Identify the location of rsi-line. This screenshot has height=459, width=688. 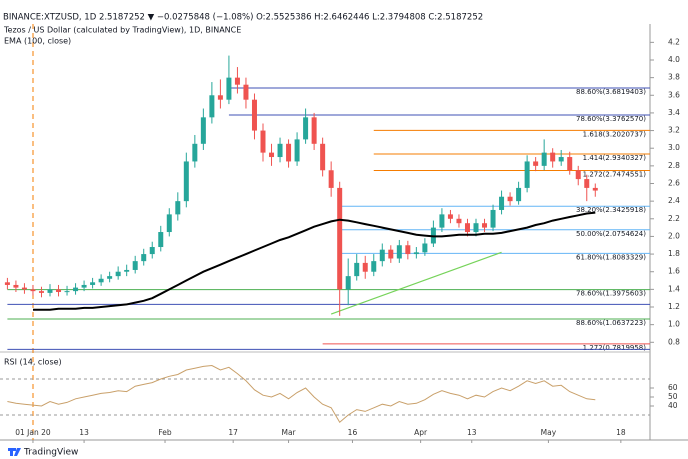
(301, 393).